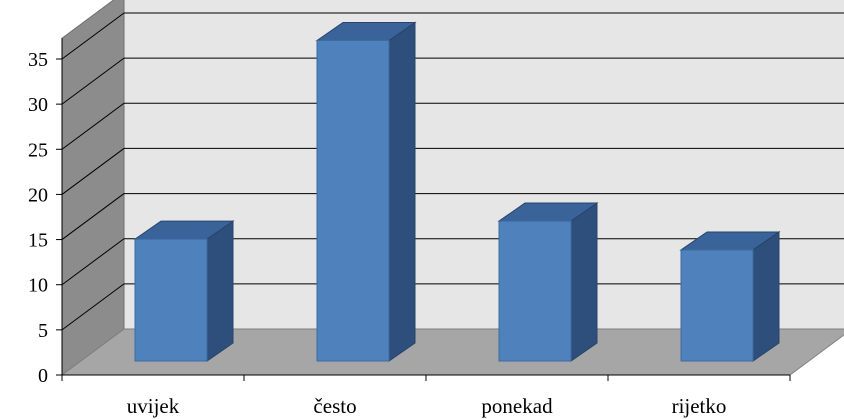 The height and width of the screenshot is (419, 844). I want to click on y-tick-label: 5, so click(43, 331).